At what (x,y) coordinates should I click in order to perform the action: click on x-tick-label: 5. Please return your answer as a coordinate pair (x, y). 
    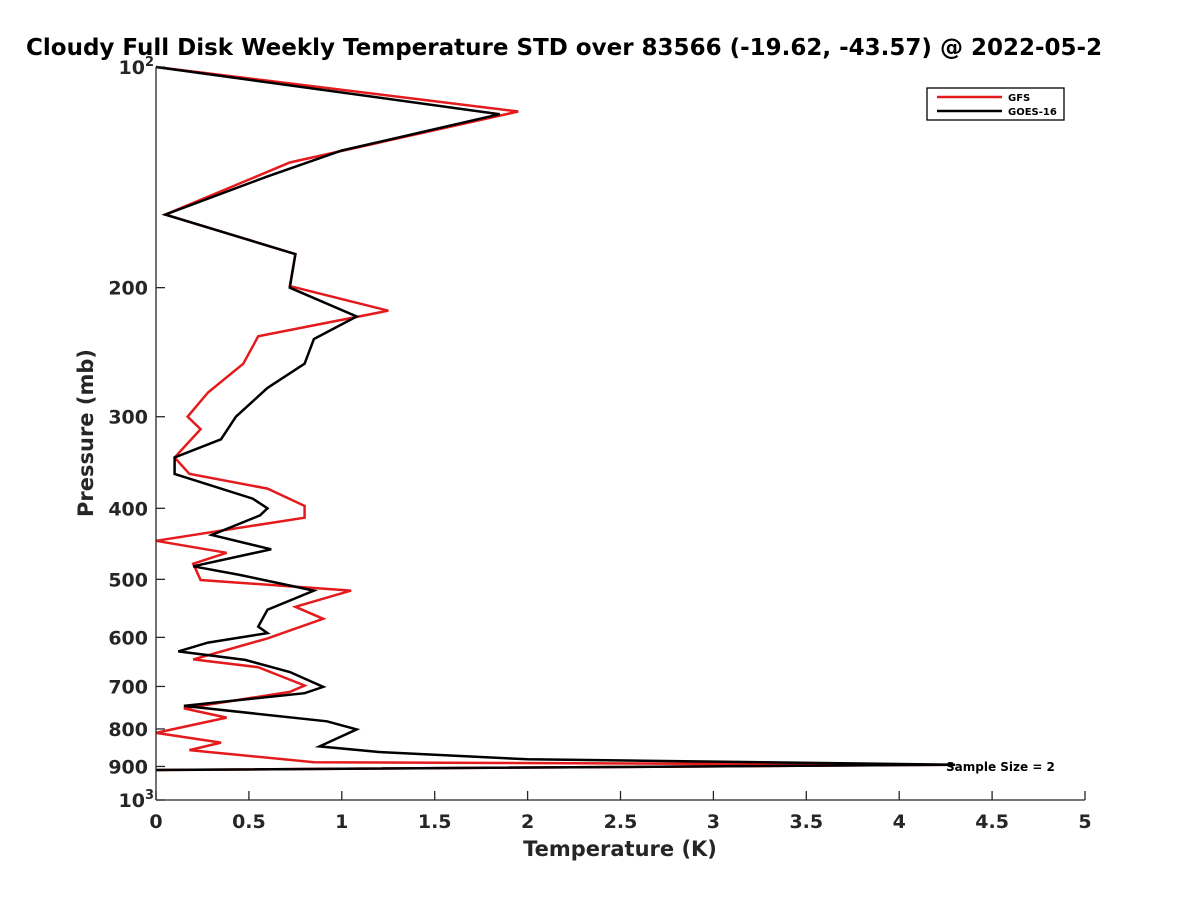
    Looking at the image, I should click on (1084, 822).